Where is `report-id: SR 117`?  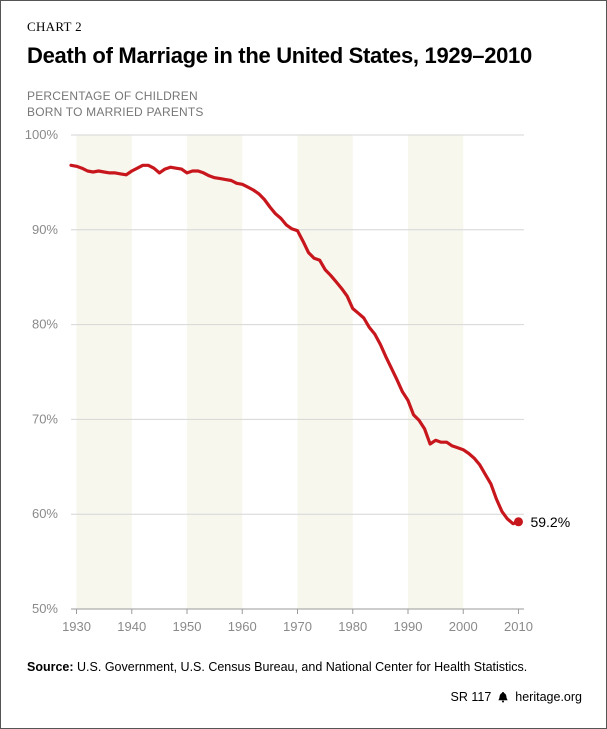
report-id: SR 117 is located at coordinates (471, 697).